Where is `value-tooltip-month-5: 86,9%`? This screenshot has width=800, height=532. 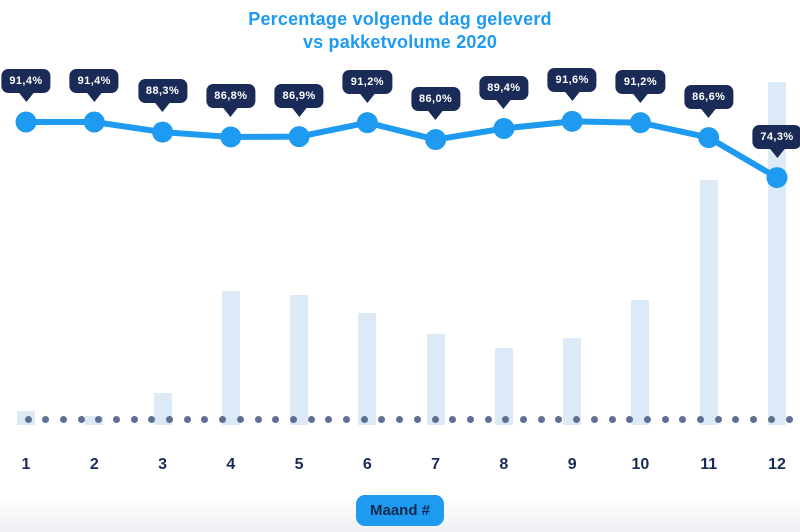 value-tooltip-month-5: 86,9% is located at coordinates (299, 100).